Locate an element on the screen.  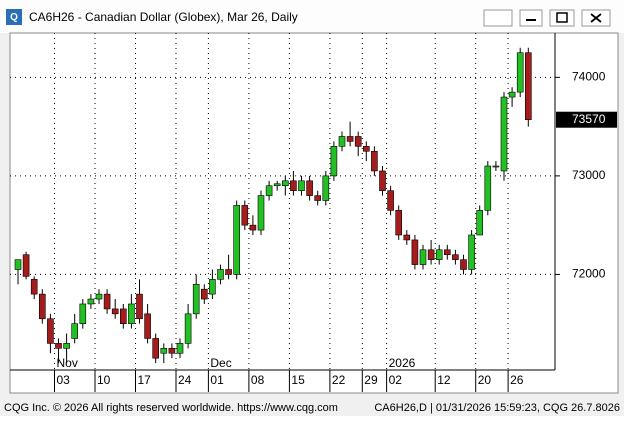
close-glyph is located at coordinates (596, 18).